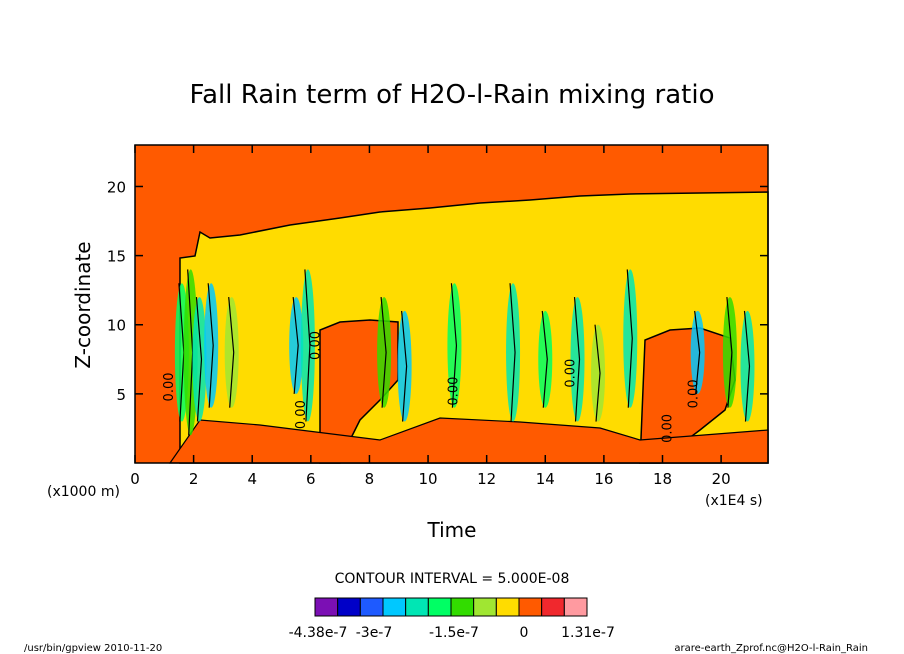 Image resolution: width=904 pixels, height=654 pixels. Describe the element at coordinates (121, 395) in the screenshot. I see `y-tick-label: 5` at that location.